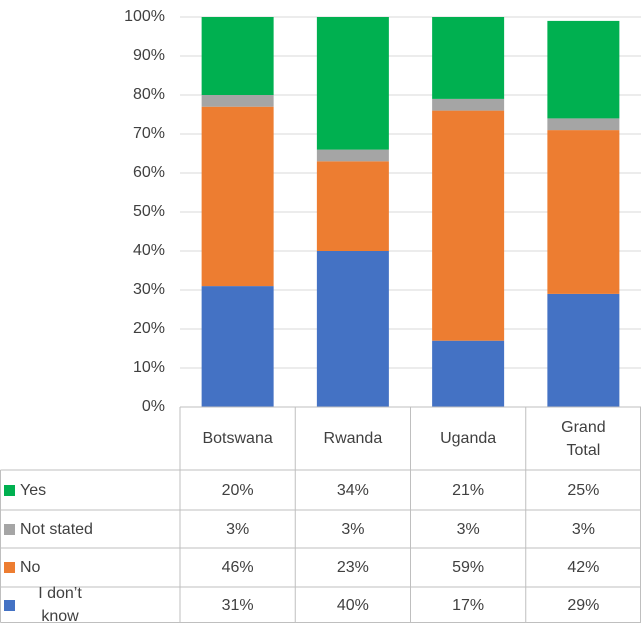  I want to click on y-tick-label: 40%, so click(149, 250).